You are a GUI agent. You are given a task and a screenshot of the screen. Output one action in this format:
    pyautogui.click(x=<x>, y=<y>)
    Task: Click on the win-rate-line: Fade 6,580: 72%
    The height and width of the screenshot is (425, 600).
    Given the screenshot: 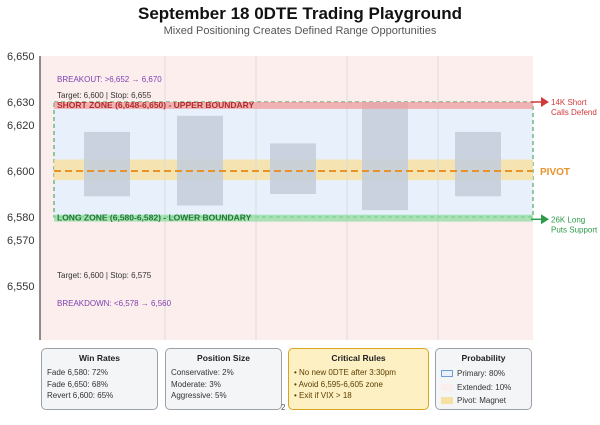 What is the action you would take?
    pyautogui.click(x=77, y=372)
    